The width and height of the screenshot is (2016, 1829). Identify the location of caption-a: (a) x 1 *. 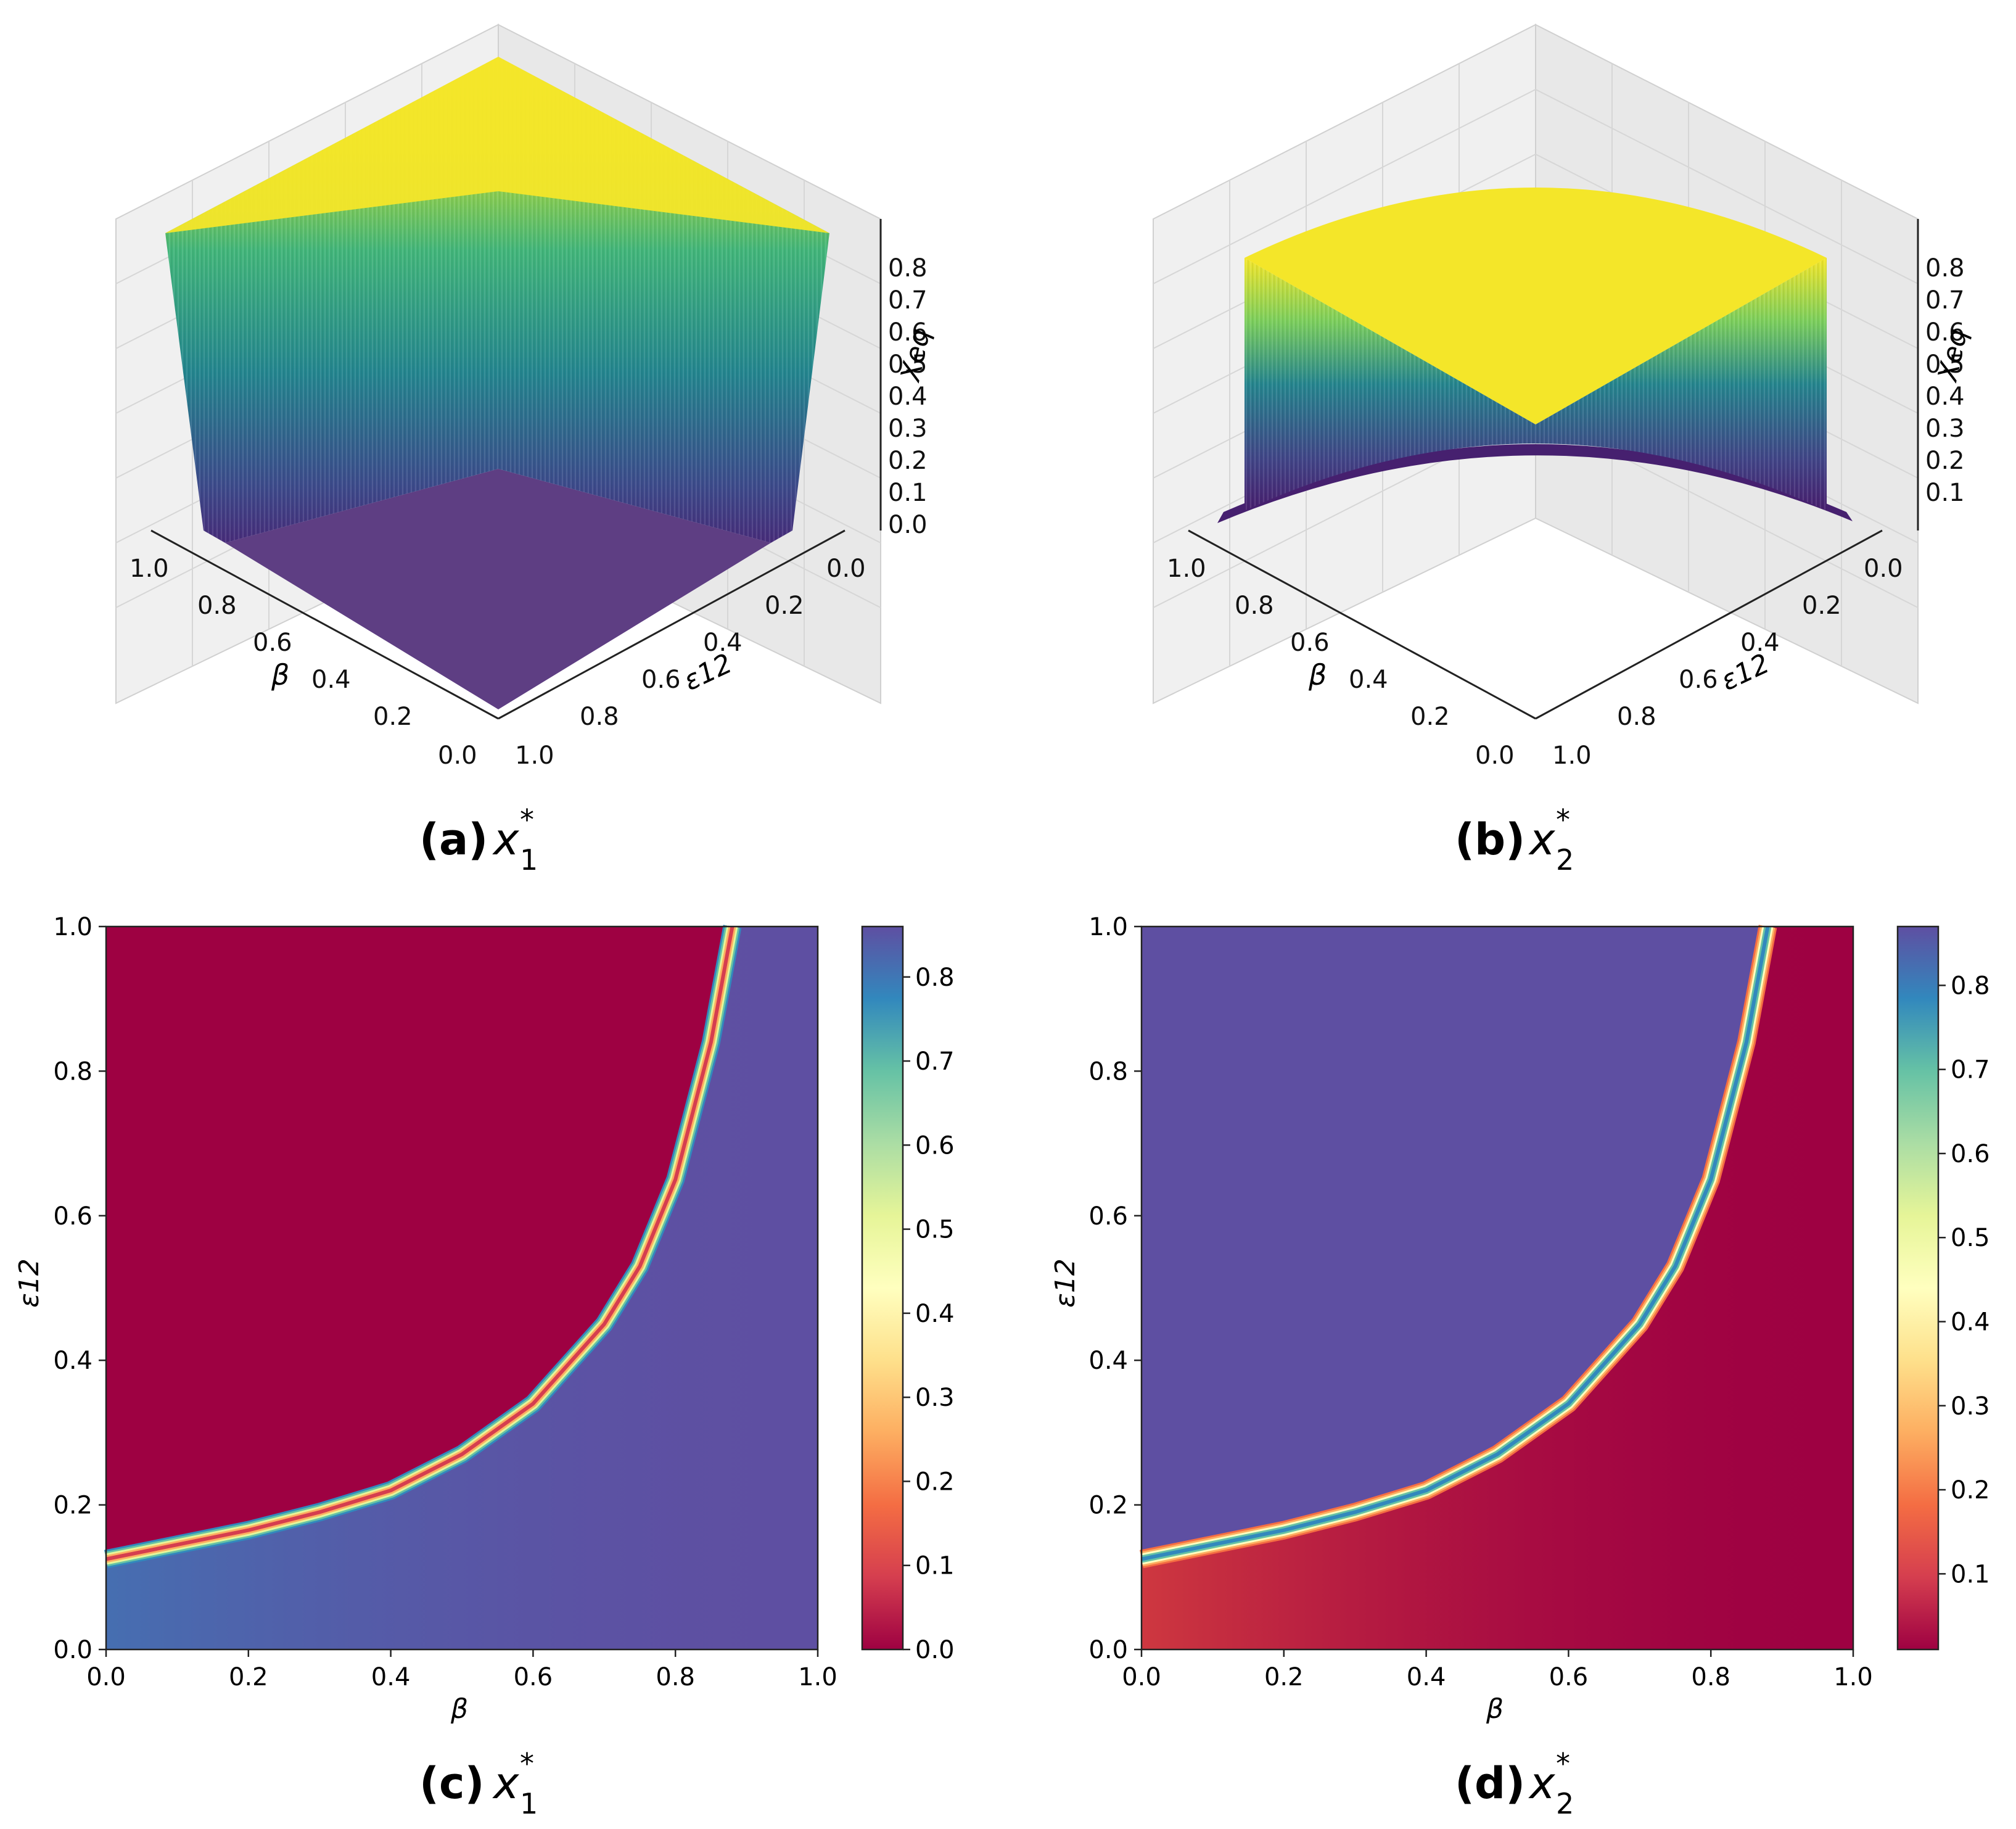
(478, 840).